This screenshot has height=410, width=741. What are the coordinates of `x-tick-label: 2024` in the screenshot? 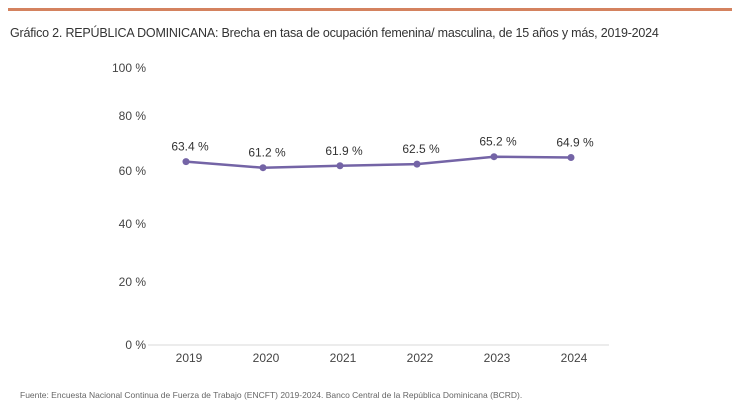 It's located at (574, 358).